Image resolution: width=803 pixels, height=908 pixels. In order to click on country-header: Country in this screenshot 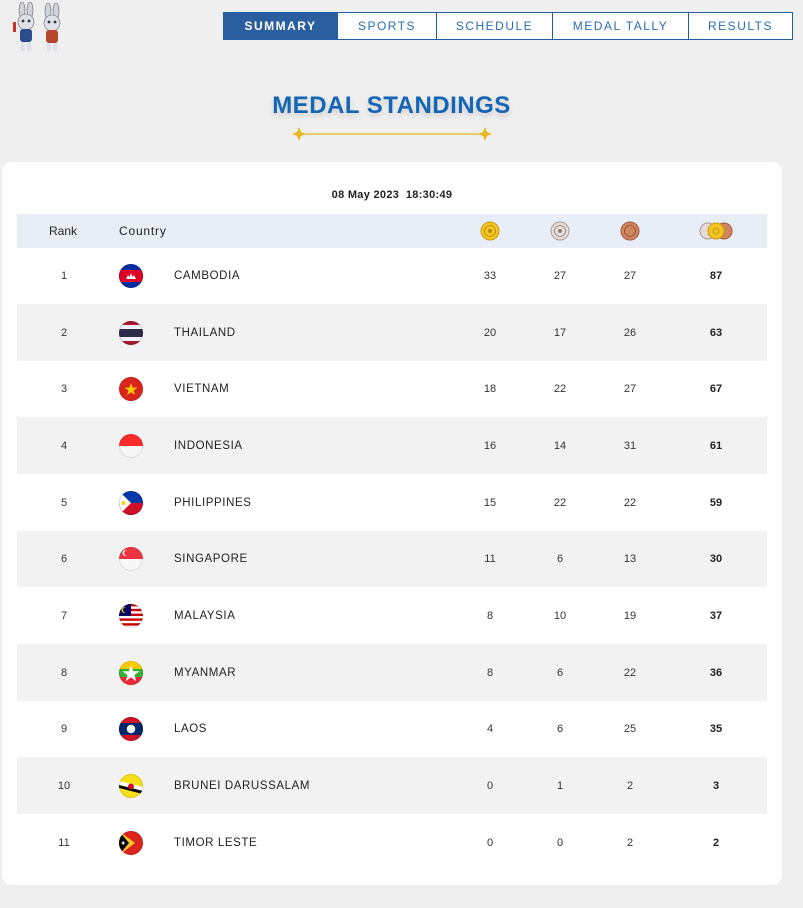, I will do `click(143, 231)`.